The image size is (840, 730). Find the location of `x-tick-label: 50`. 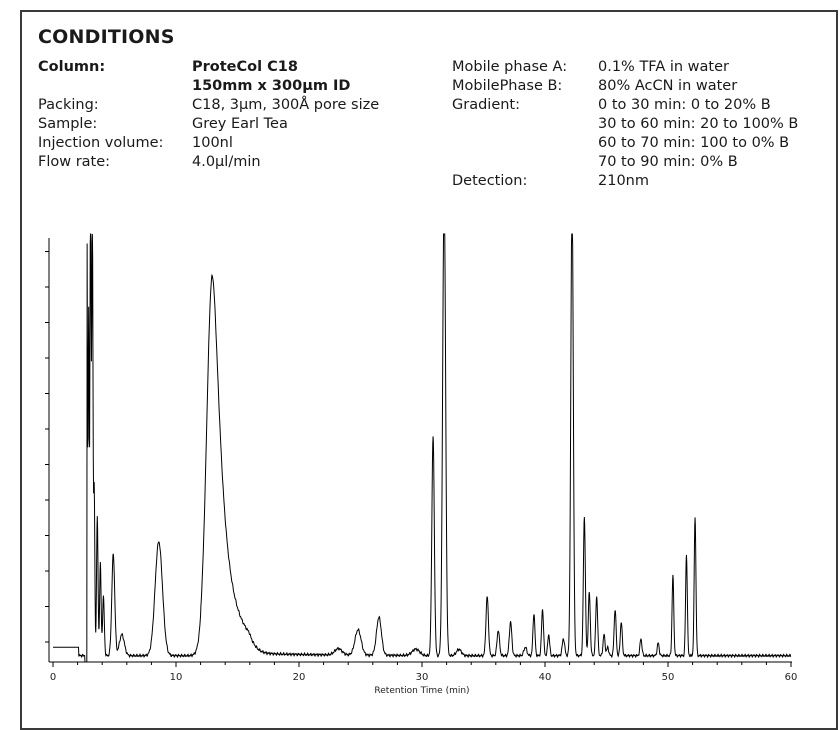

x-tick-label: 50 is located at coordinates (668, 677).